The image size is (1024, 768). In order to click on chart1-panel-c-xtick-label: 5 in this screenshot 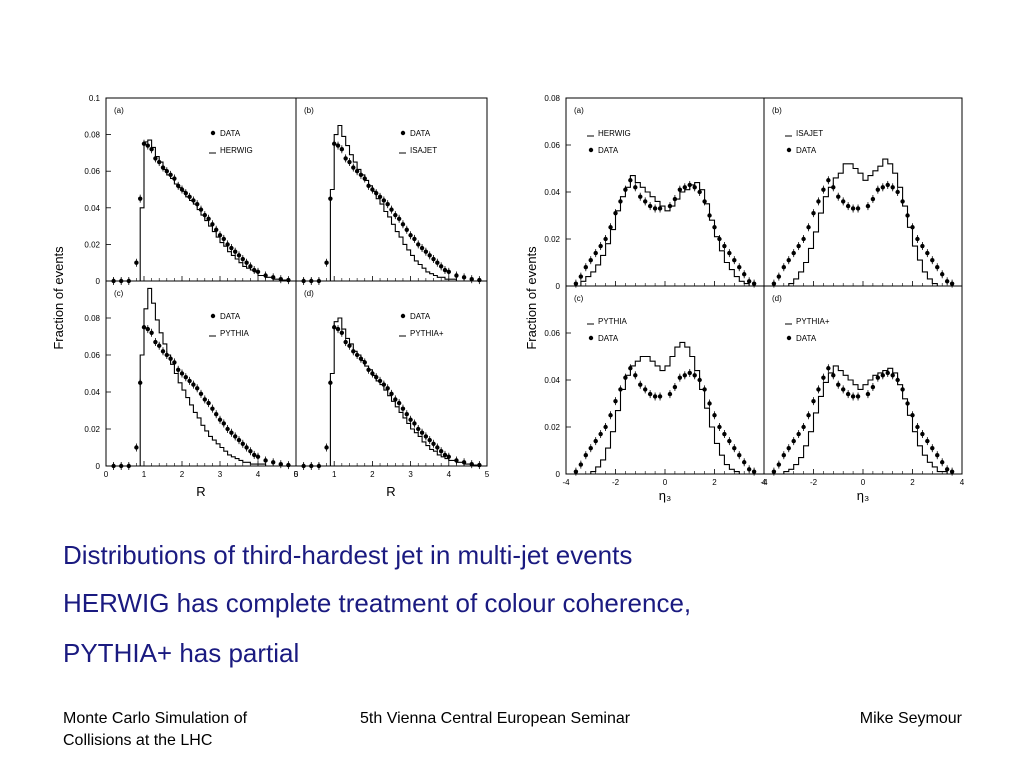, I will do `click(296, 474)`.